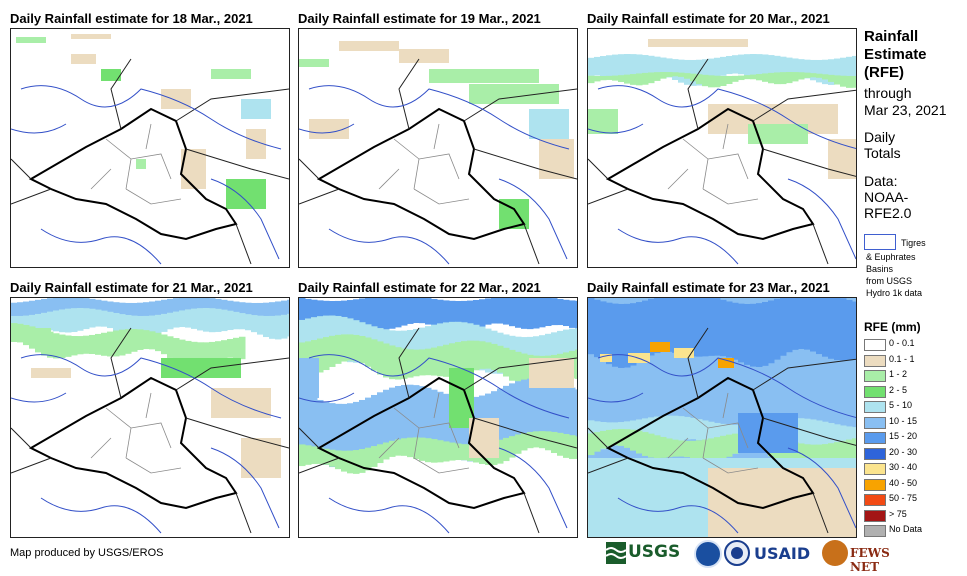 Image resolution: width=967 pixels, height=576 pixels. What do you see at coordinates (894, 293) in the screenshot?
I see `basin-label-5: Hydro 1k data` at bounding box center [894, 293].